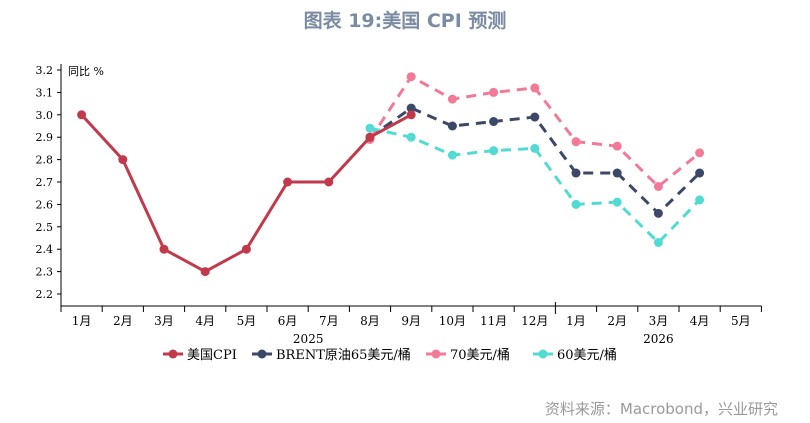 The image size is (810, 423). Describe the element at coordinates (329, 321) in the screenshot. I see `x-tick-label: 7月` at that location.